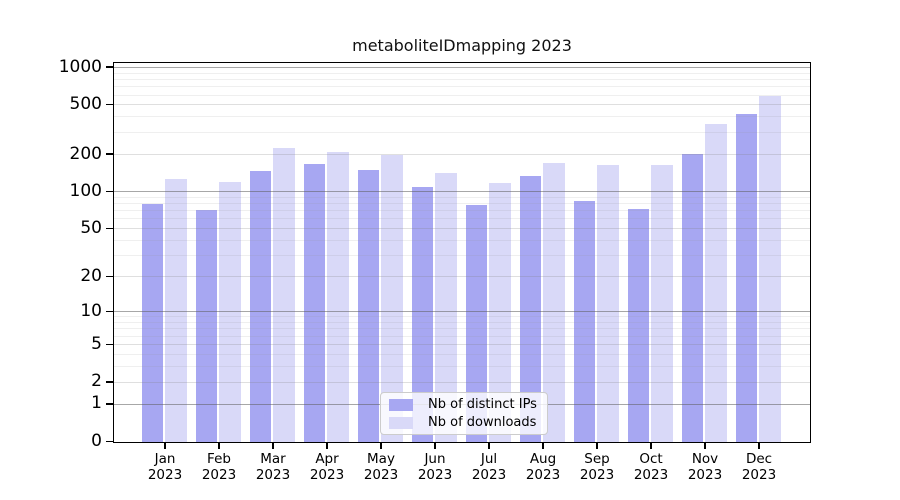  What do you see at coordinates (651, 459) in the screenshot?
I see `x-tick-month: Oct` at bounding box center [651, 459].